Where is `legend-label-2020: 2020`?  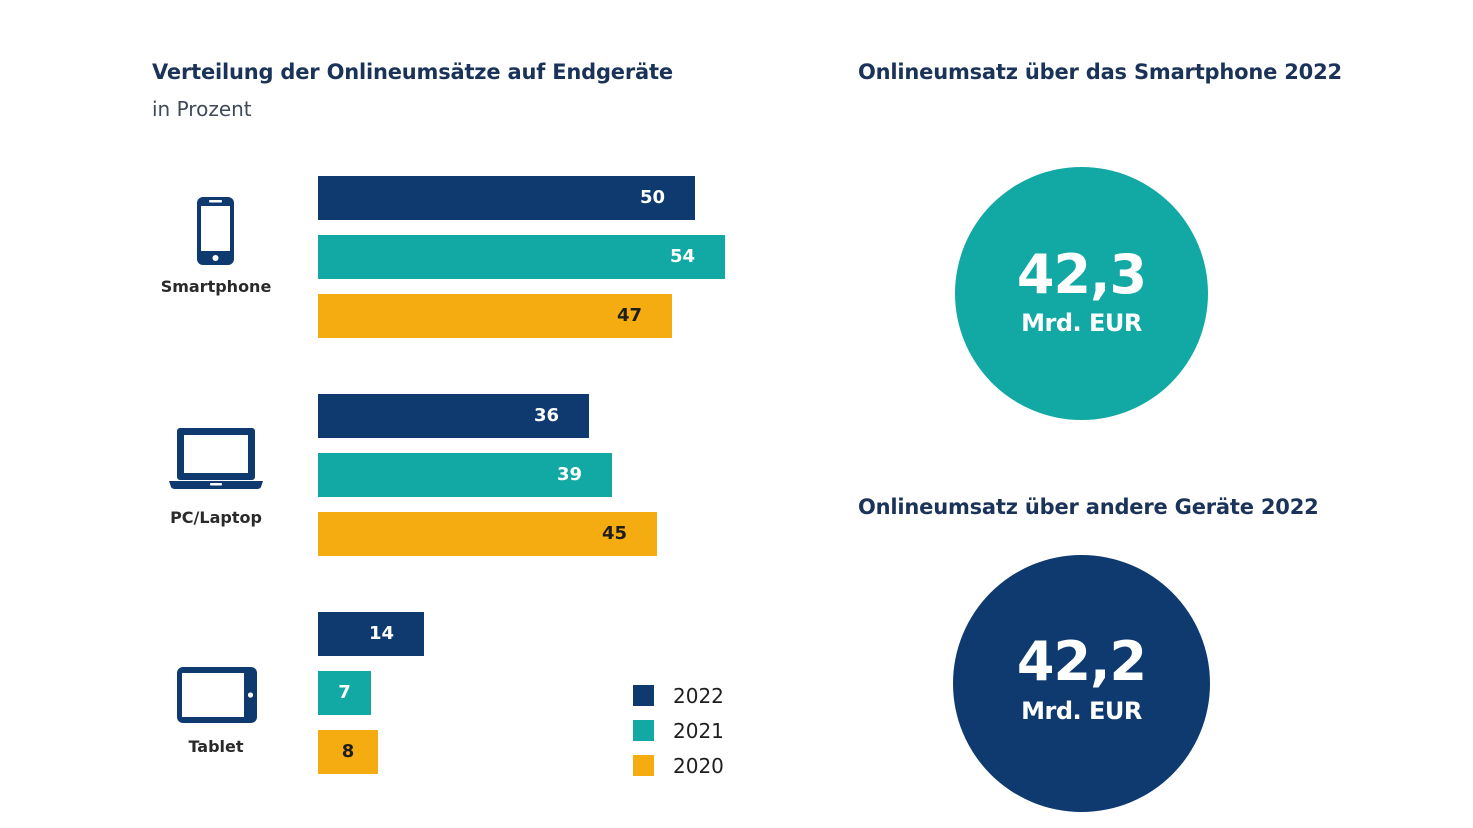 legend-label-2020: 2020 is located at coordinates (698, 766).